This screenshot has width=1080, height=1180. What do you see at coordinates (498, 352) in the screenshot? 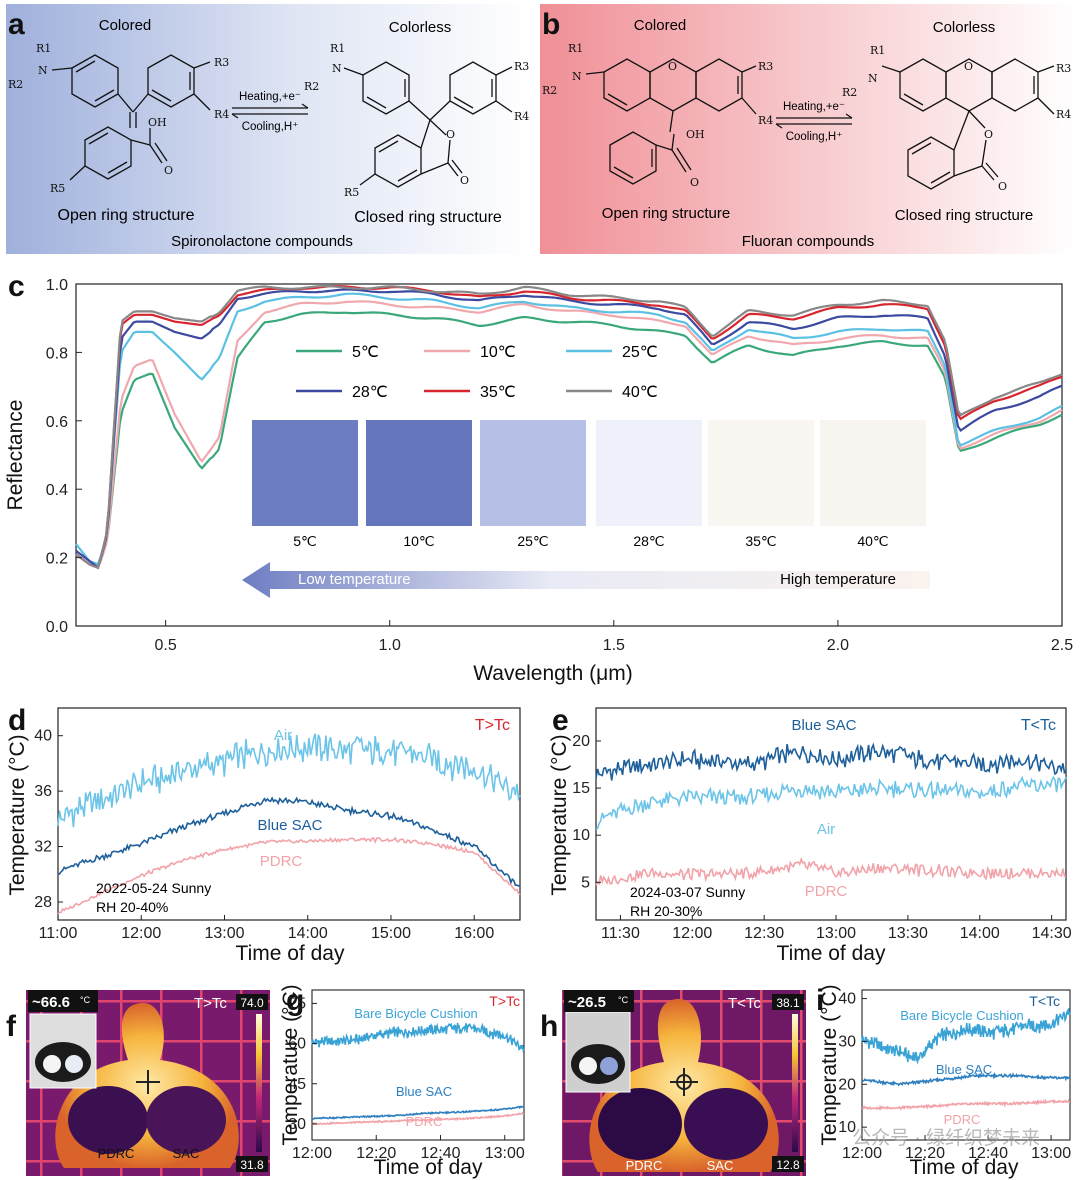
I see `legend-label: 10℃` at bounding box center [498, 352].